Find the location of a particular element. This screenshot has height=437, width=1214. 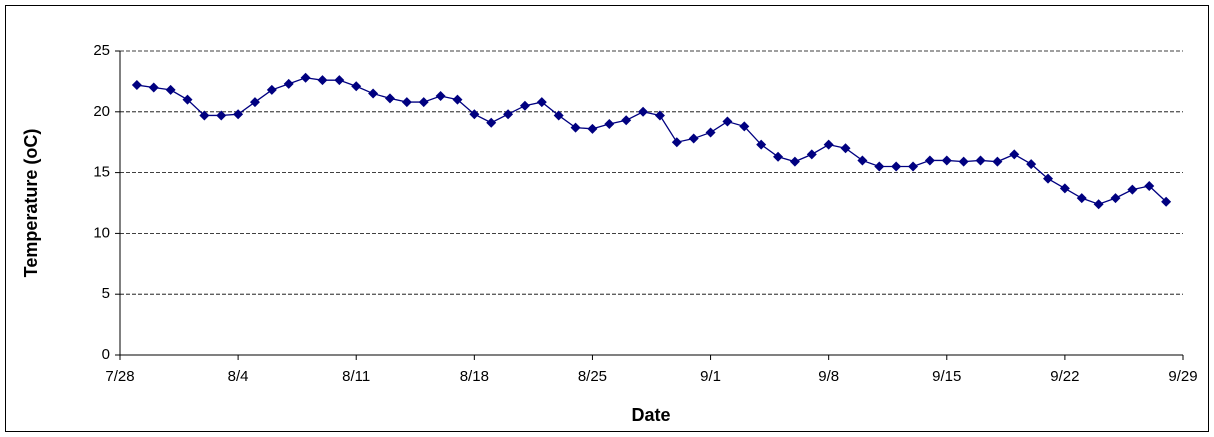

y-tick-label: 0 is located at coordinates (106, 354).